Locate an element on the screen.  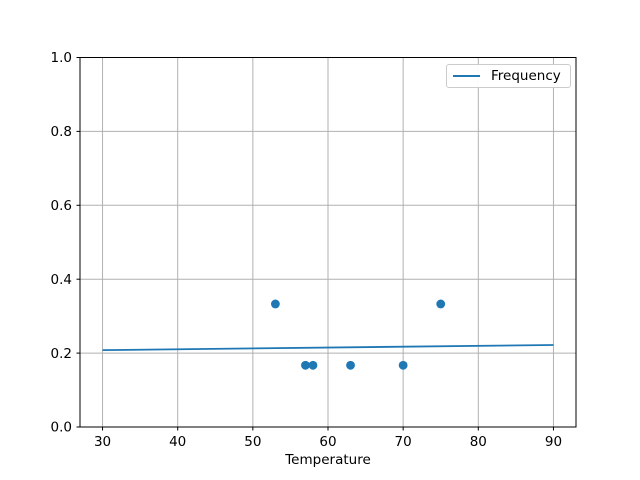
legend: Frequency is located at coordinates (508, 76).